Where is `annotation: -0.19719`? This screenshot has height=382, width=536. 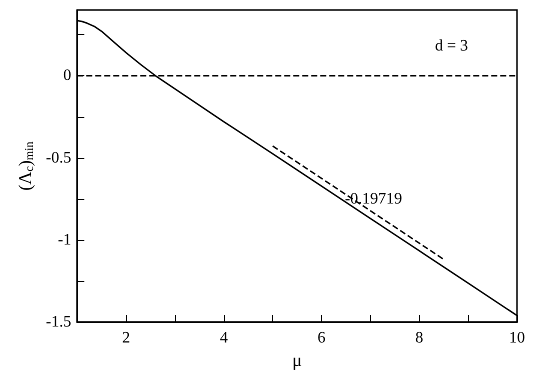
annotation: -0.19719 is located at coordinates (373, 199).